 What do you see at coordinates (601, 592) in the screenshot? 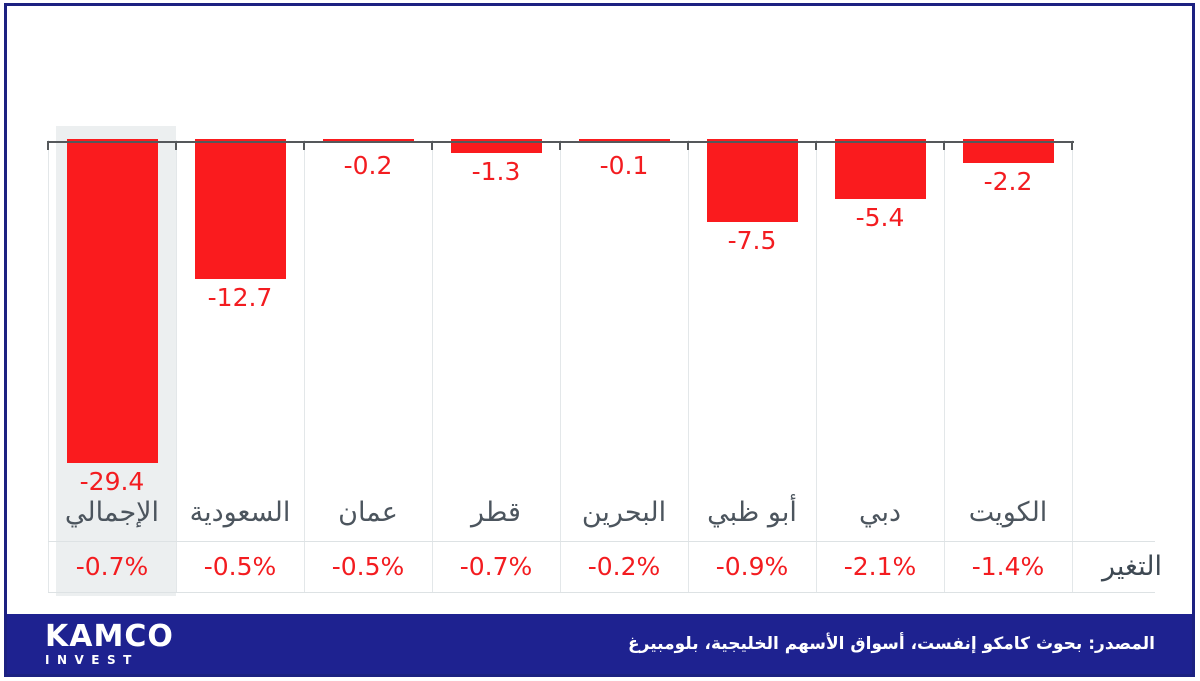
I see `change-row-bottom-line` at bounding box center [601, 592].